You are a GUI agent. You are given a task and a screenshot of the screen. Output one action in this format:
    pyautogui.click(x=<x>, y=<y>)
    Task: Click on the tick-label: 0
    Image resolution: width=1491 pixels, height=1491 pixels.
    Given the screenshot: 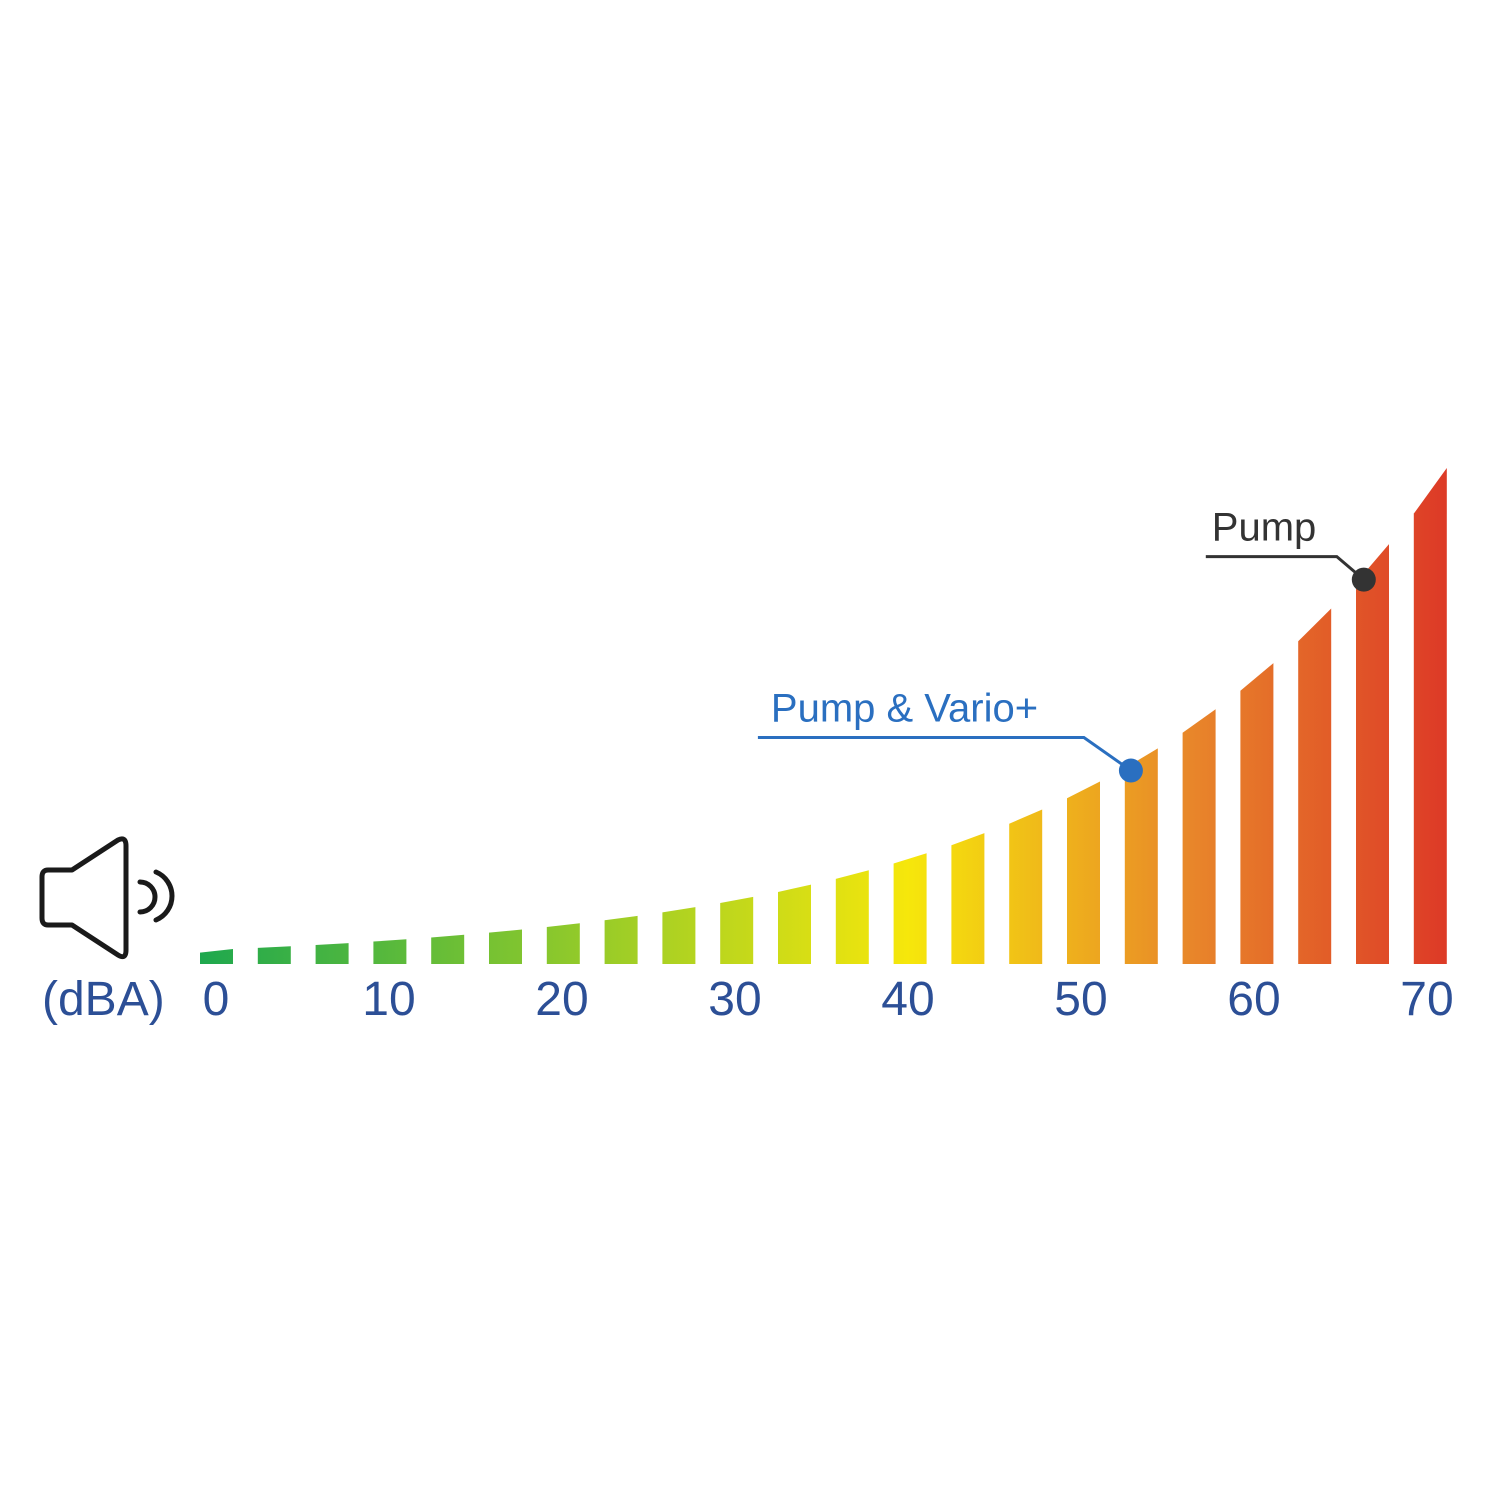 What is the action you would take?
    pyautogui.click(x=216, y=999)
    